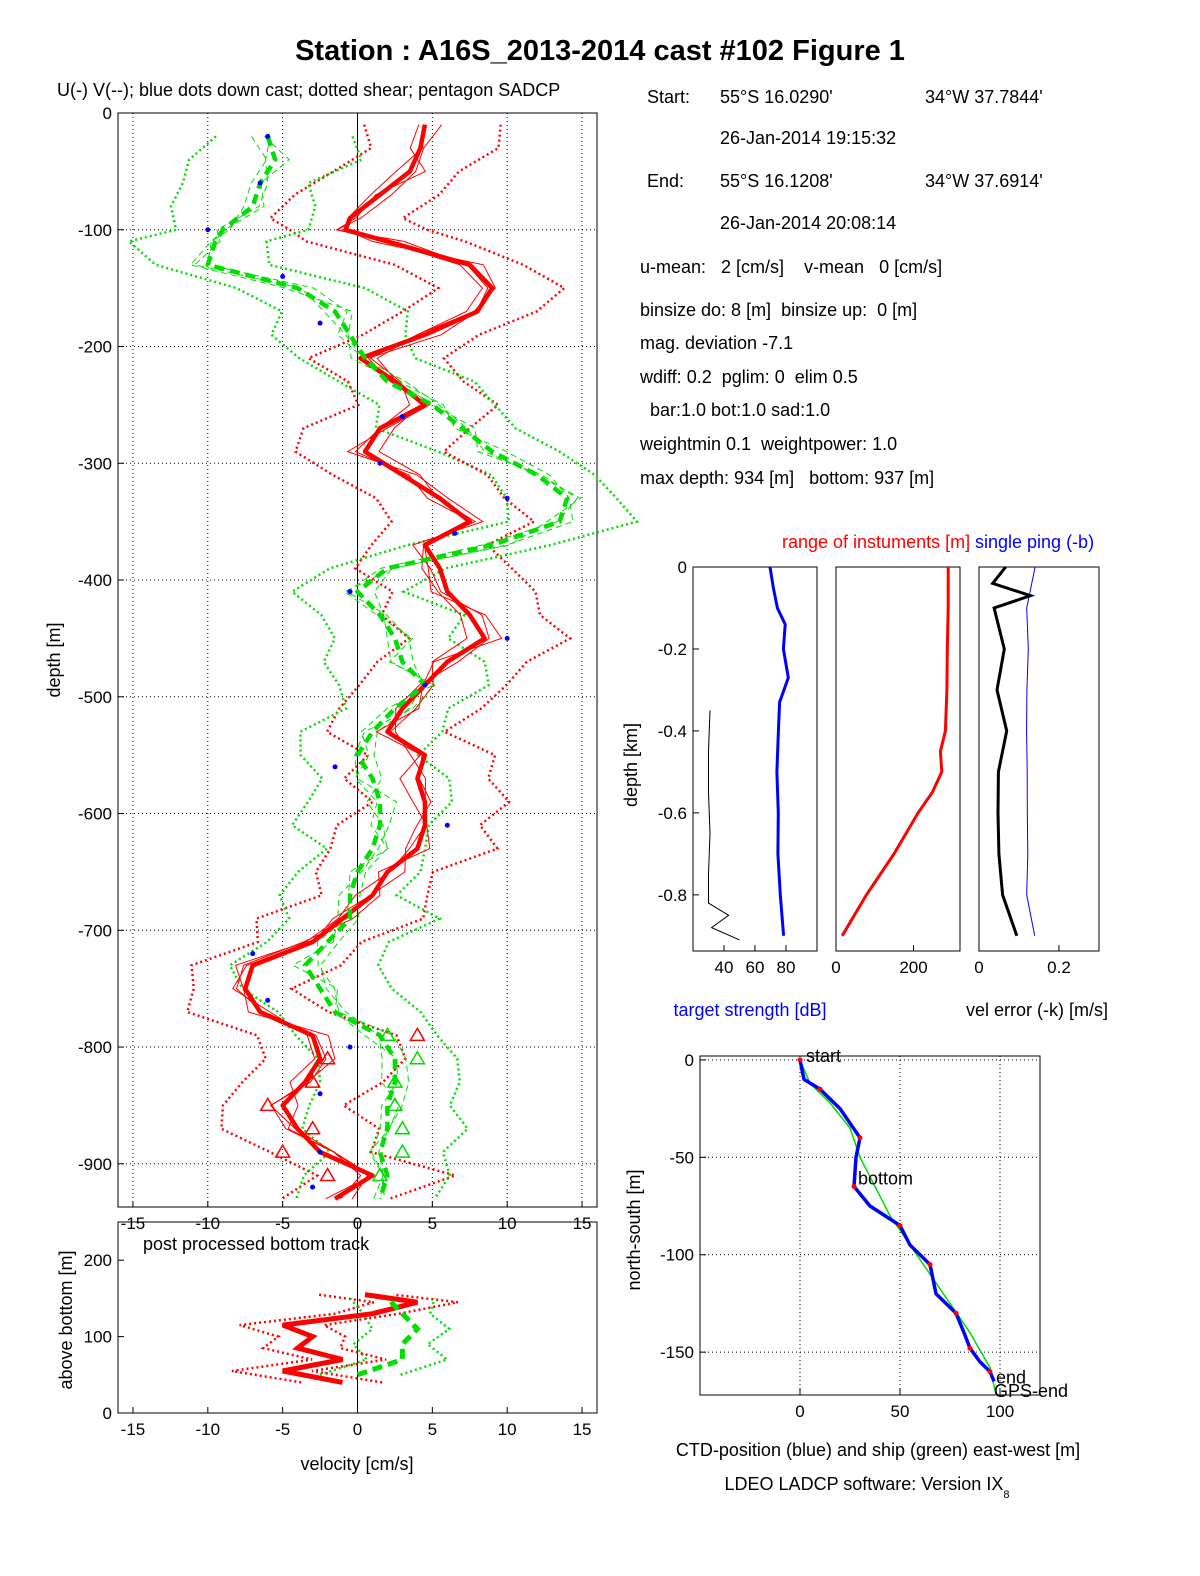 Image resolution: width=1200 pixels, height=1576 pixels. I want to click on position-x-tick-label: 0, so click(799, 1411).